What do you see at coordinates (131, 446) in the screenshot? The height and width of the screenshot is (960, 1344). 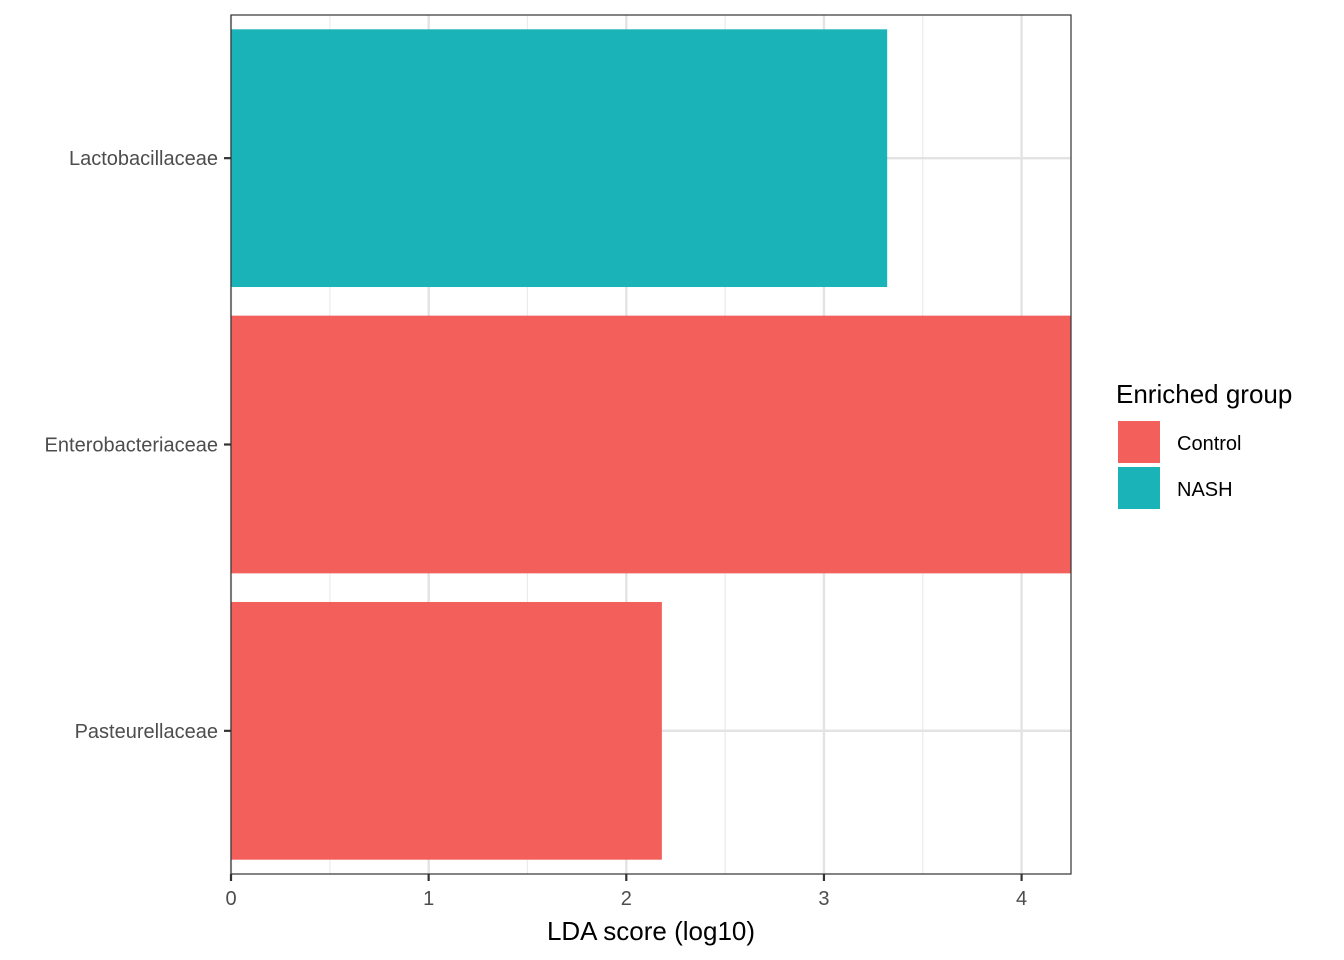 I see `y-tick-label: Enterobacteriaceae` at bounding box center [131, 446].